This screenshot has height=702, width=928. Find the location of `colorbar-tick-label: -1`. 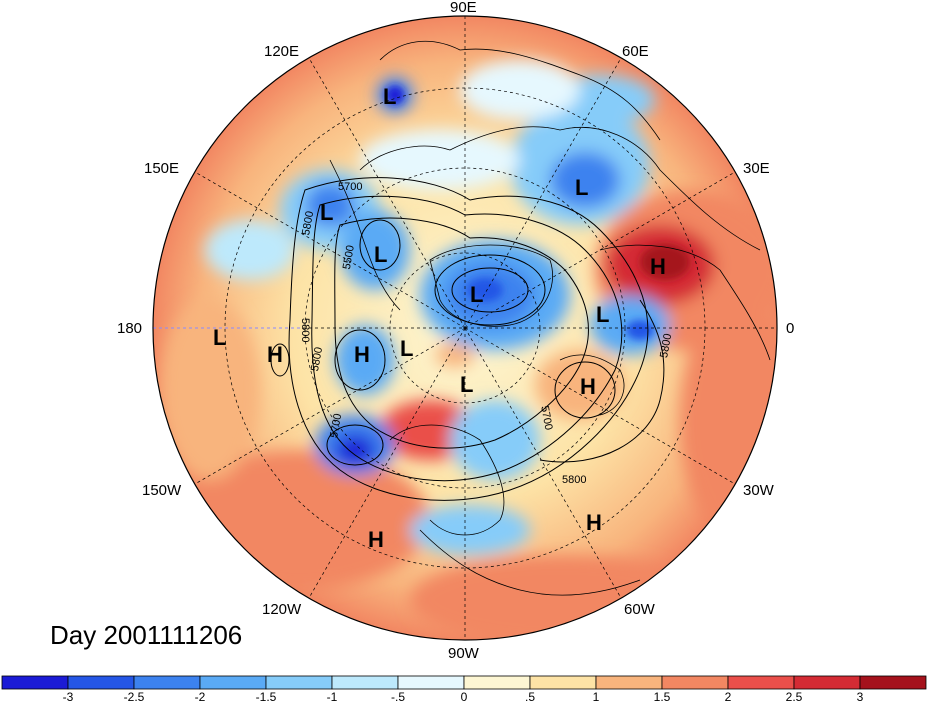

colorbar-tick-label: -1 is located at coordinates (332, 696).